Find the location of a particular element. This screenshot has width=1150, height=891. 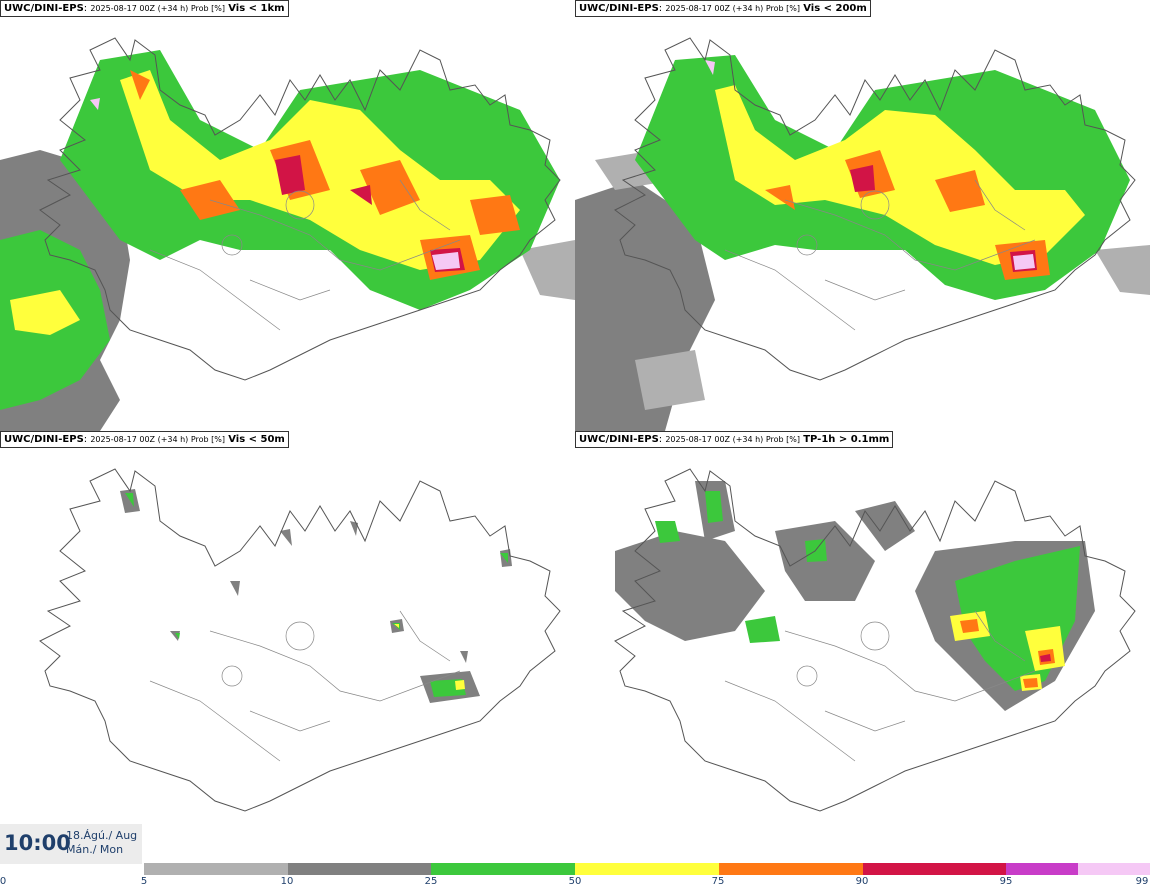

valid-time-box: 10:00 18.Ágú./ Aug Mán./ Mon is located at coordinates (71, 844).